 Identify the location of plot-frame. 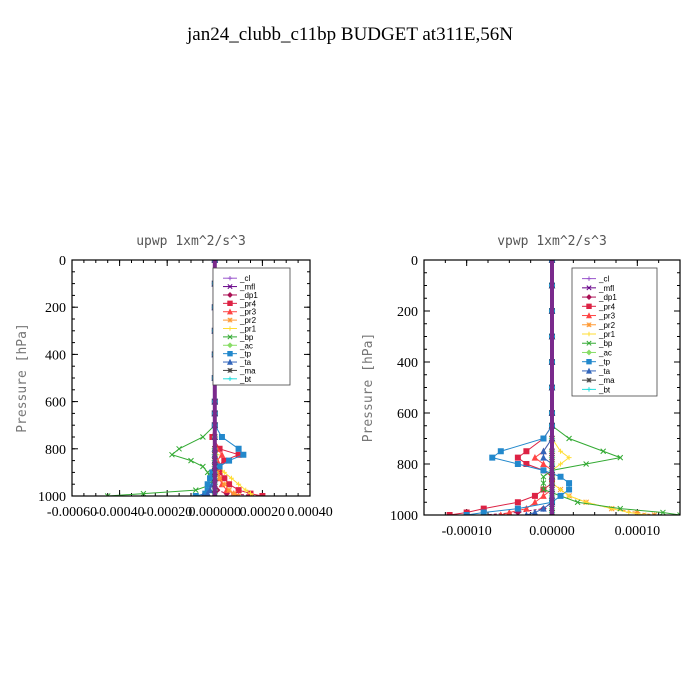
(552, 387).